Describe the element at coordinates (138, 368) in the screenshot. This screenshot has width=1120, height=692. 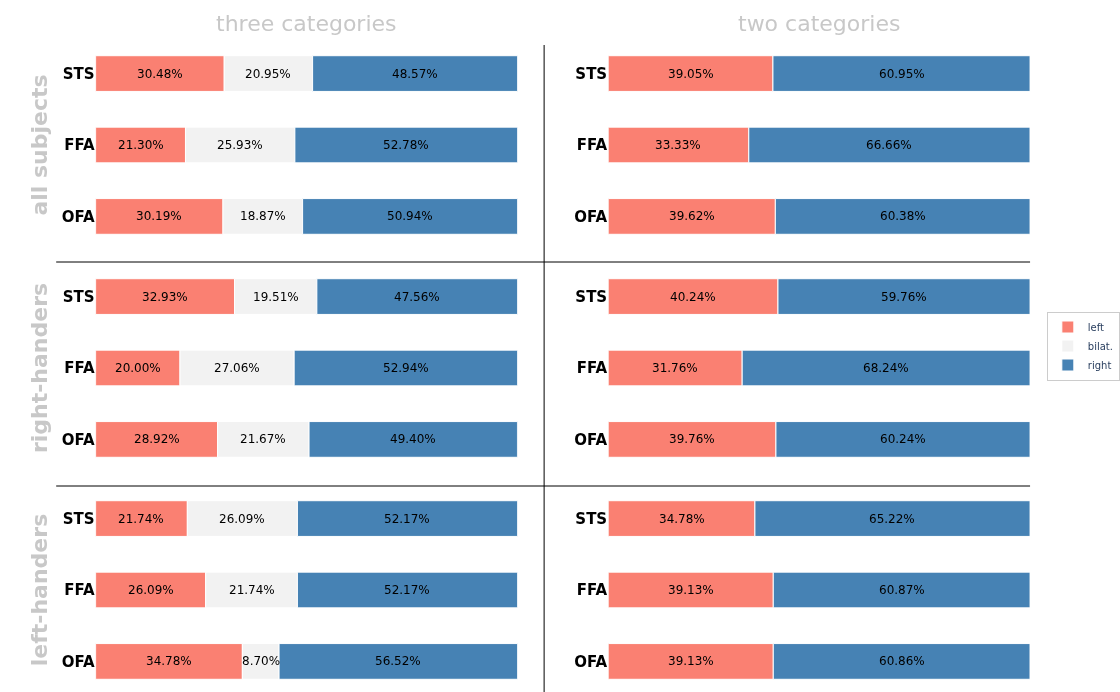
I see `data-label: 20.00%` at that location.